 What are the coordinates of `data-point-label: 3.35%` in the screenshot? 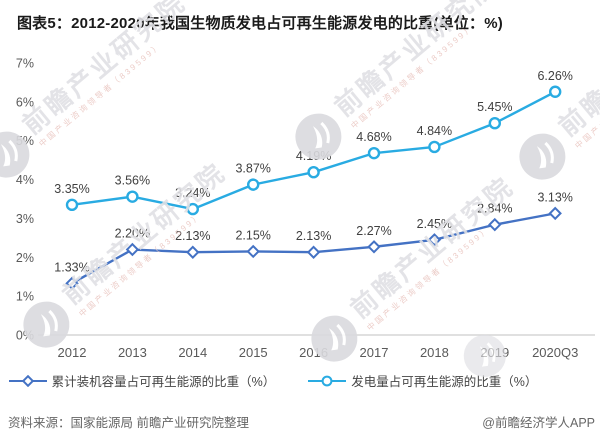 It's located at (71, 189).